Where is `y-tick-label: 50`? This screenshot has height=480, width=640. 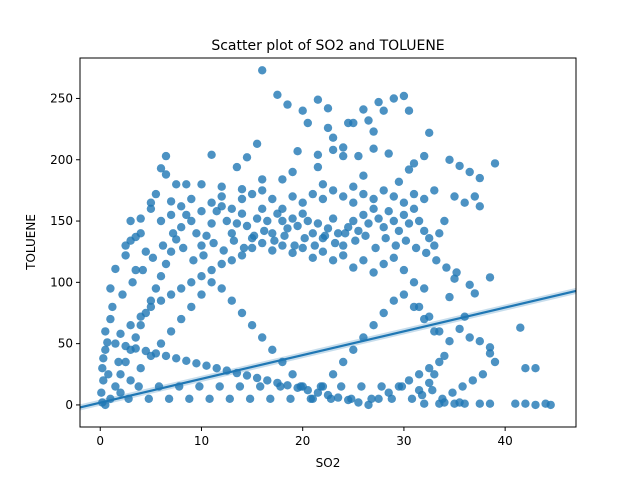 y-tick-label: 50 is located at coordinates (65, 344).